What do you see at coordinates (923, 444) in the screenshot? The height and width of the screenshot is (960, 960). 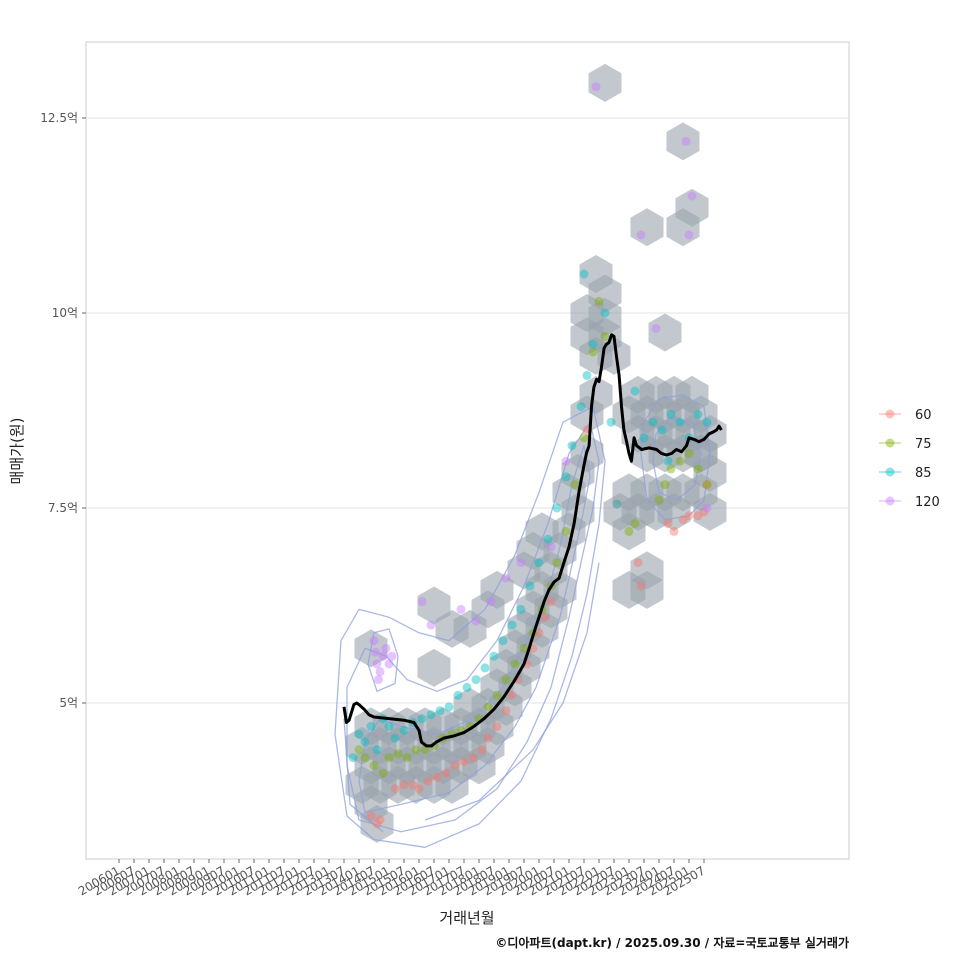 I see `legend-label-75: 75` at bounding box center [923, 444].